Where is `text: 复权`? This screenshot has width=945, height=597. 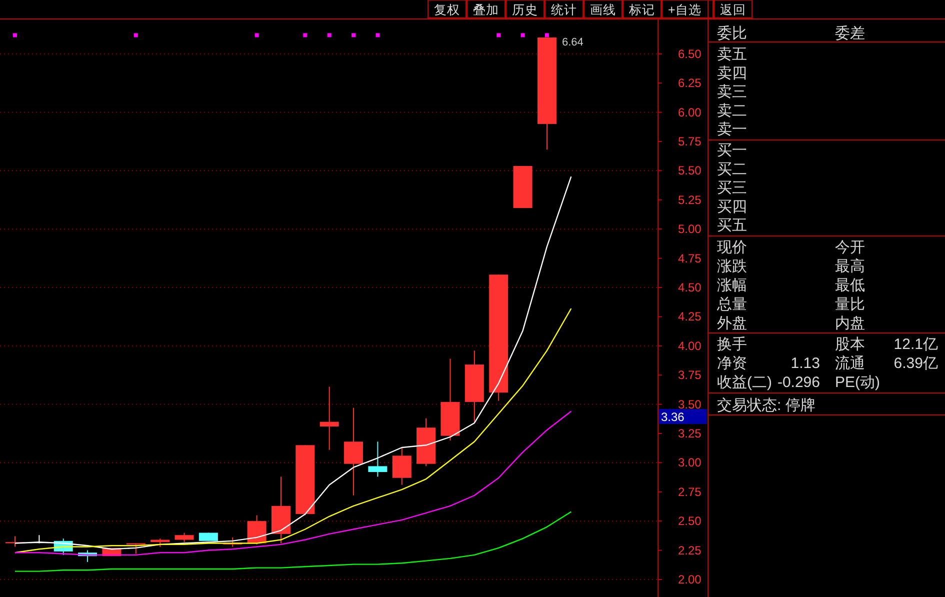
text: 复权 is located at coordinates (447, 10).